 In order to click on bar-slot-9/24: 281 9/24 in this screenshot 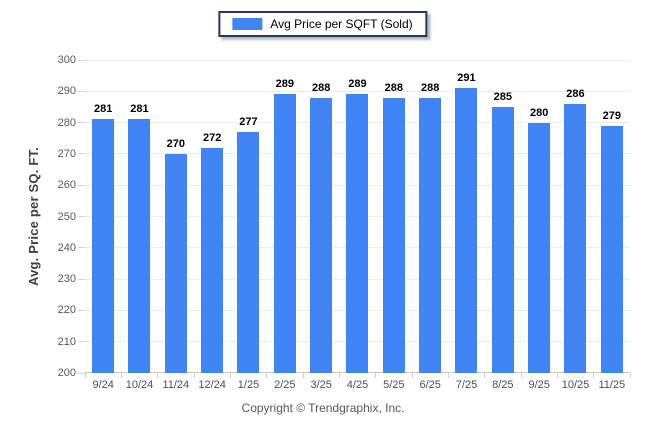, I will do `click(103, 225)`.